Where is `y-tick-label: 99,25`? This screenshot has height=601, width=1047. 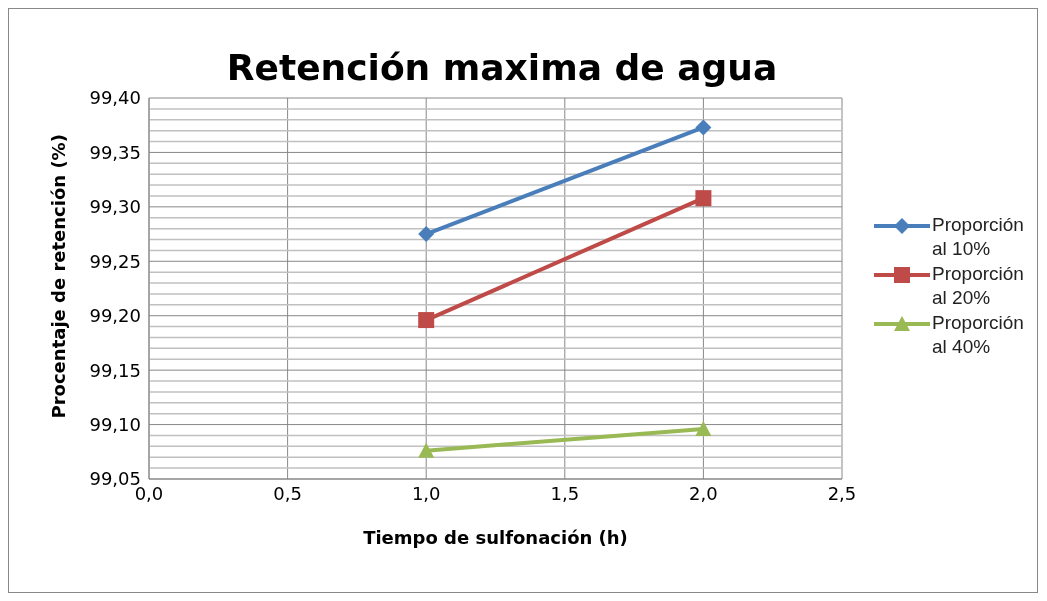 y-tick-label: 99,25 is located at coordinates (115, 261).